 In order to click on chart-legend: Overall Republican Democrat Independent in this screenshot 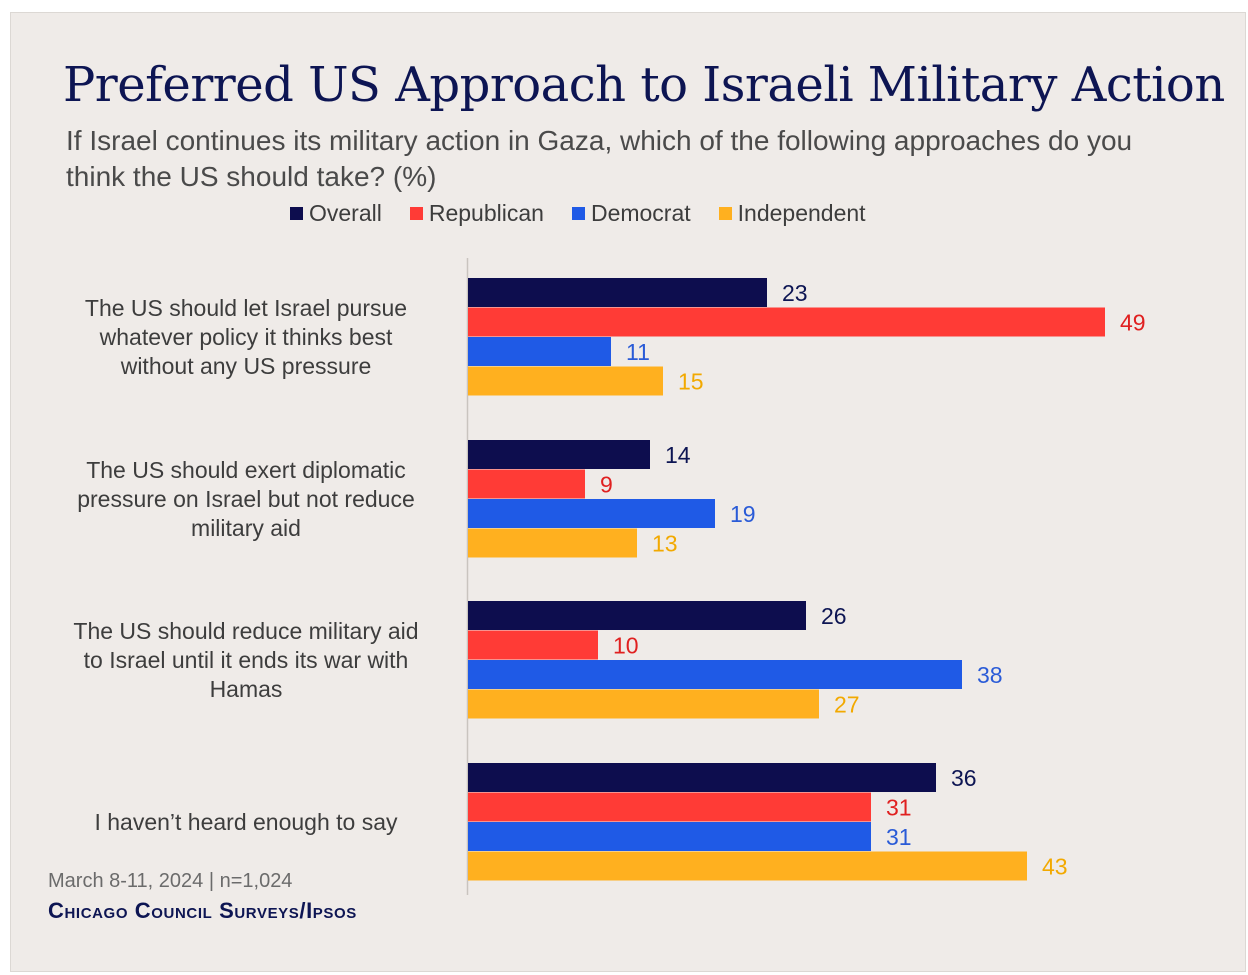, I will do `click(690, 213)`.